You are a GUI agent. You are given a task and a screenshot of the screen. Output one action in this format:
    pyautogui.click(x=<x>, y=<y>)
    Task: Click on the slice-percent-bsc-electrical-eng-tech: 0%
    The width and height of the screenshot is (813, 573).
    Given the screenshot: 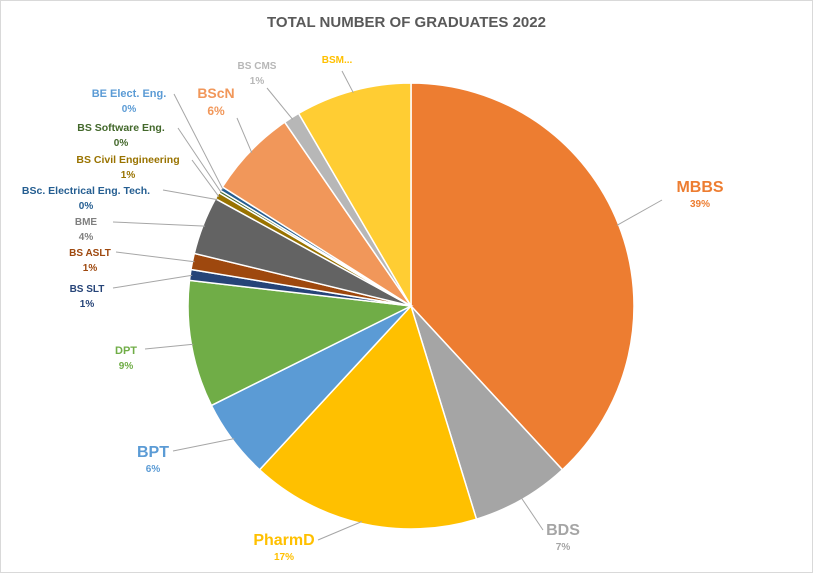 What is the action you would take?
    pyautogui.click(x=86, y=206)
    